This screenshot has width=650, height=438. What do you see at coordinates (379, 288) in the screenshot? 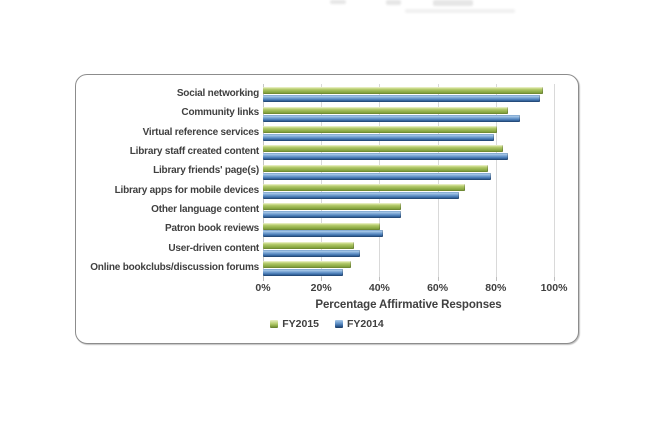
I see `x-tick-label: 40%` at bounding box center [379, 288].